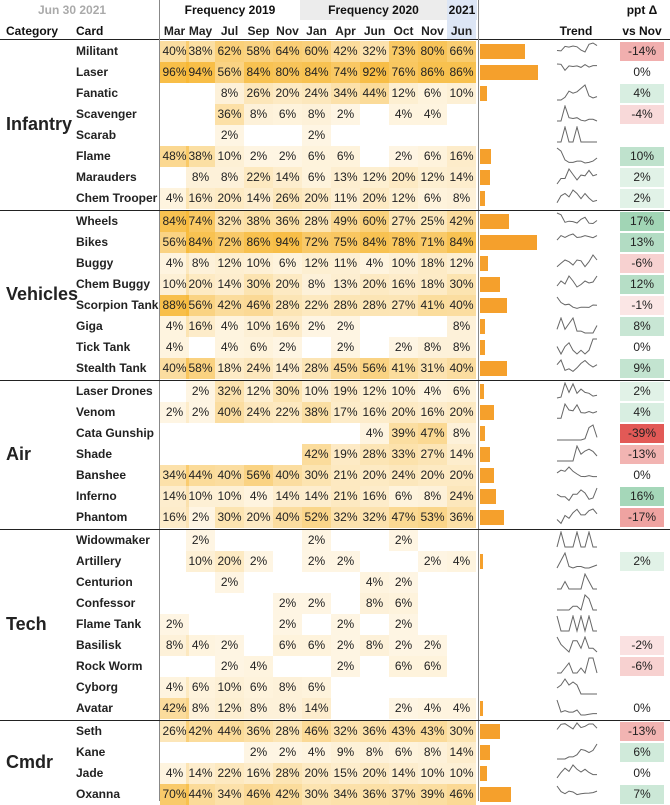 The image size is (670, 805). What do you see at coordinates (374, 391) in the screenshot?
I see `frequency-cell: 12%` at bounding box center [374, 391].